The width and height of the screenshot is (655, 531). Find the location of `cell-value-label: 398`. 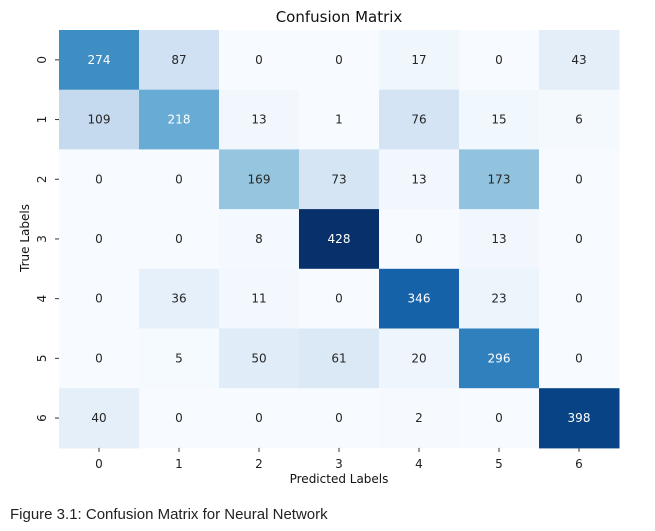

cell-value-label: 398 is located at coordinates (579, 418).